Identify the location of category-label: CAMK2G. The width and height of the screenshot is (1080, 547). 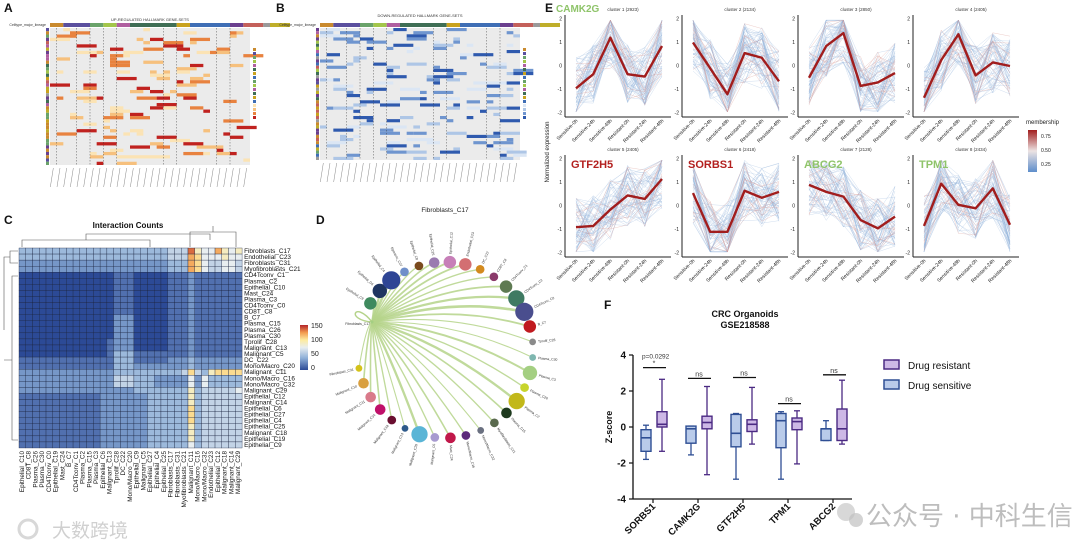
(684, 519).